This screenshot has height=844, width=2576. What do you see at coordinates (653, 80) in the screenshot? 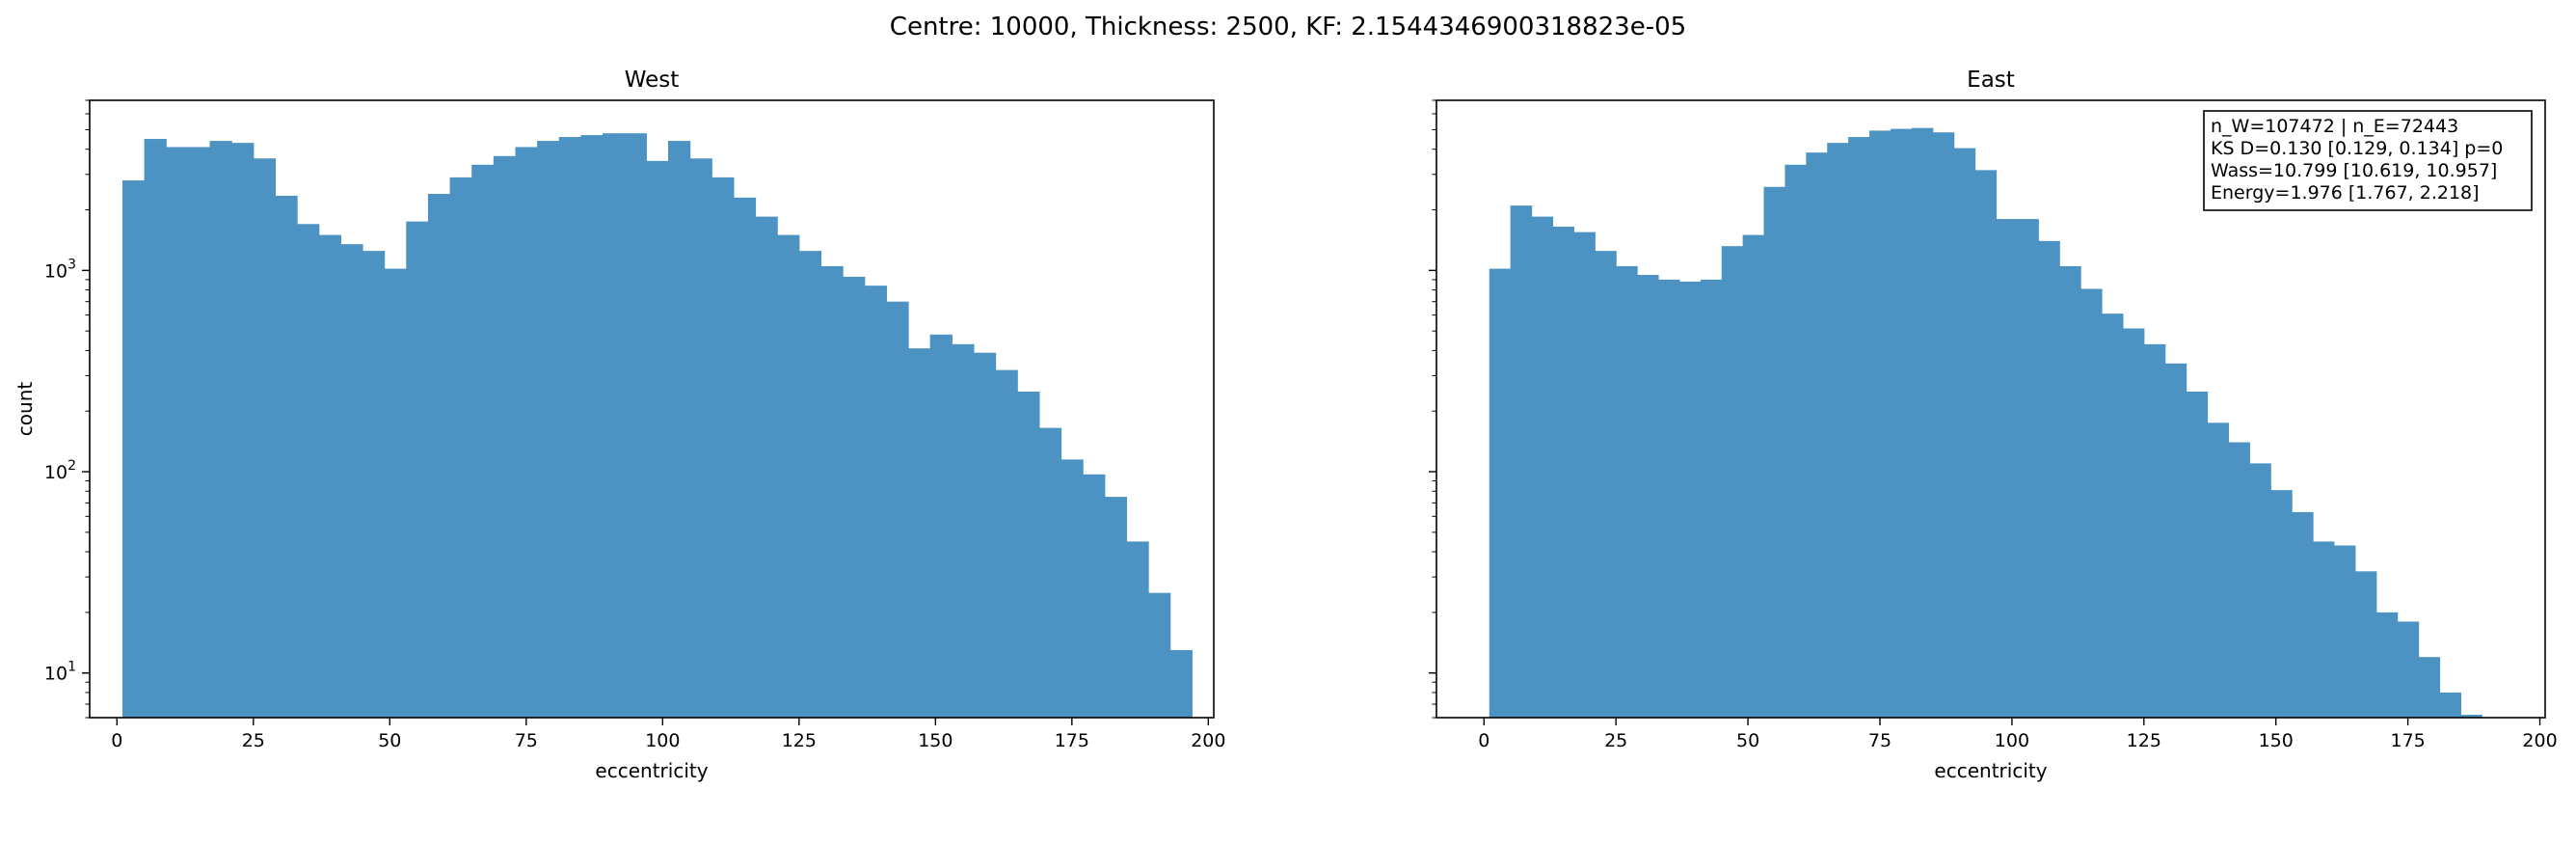
I see `west-title: West` at bounding box center [653, 80].